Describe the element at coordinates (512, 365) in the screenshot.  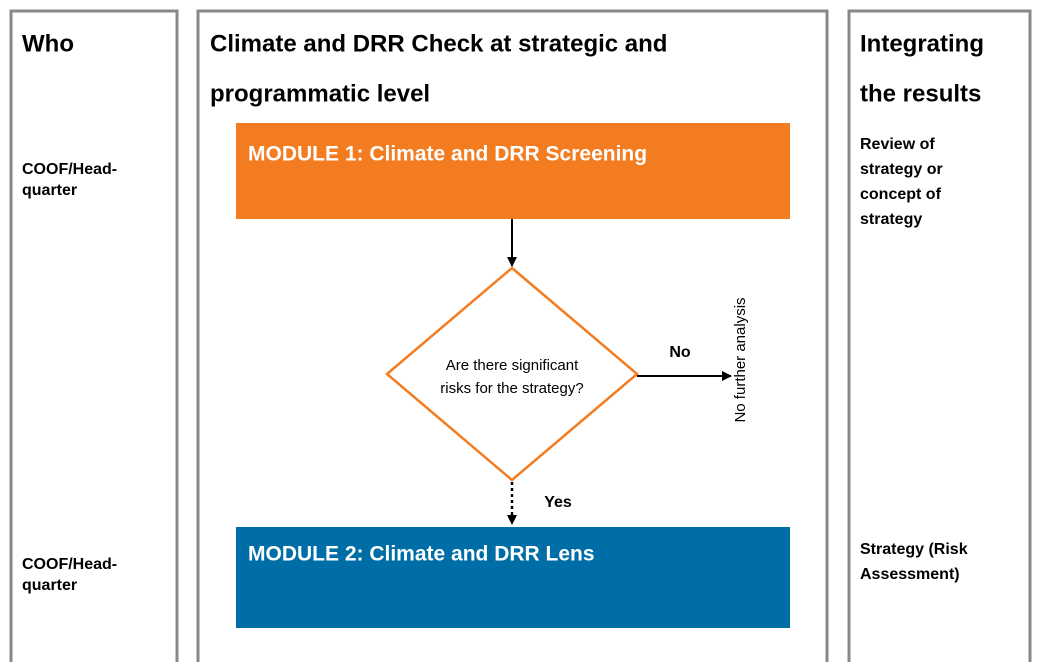
I see `decision-label: Are there significant` at that location.